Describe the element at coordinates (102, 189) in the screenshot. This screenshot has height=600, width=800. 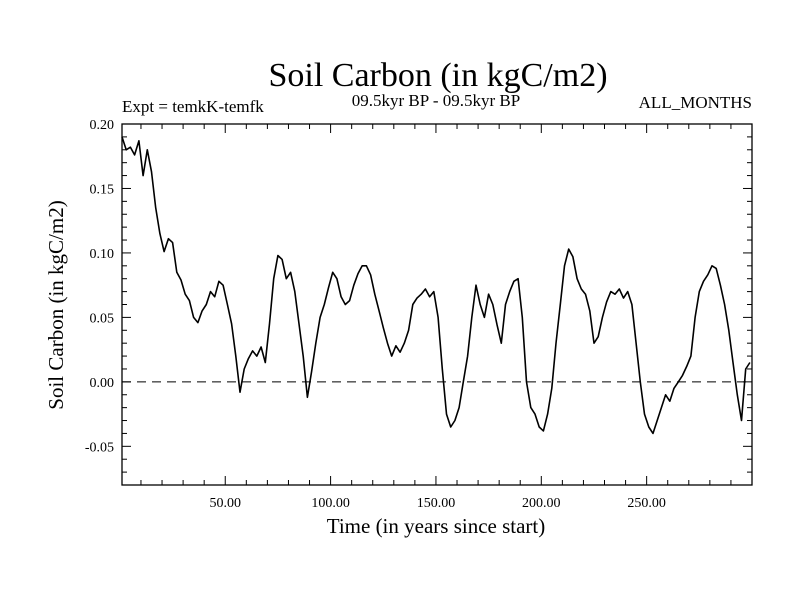
I see `y-tick-label: 0.15` at that location.